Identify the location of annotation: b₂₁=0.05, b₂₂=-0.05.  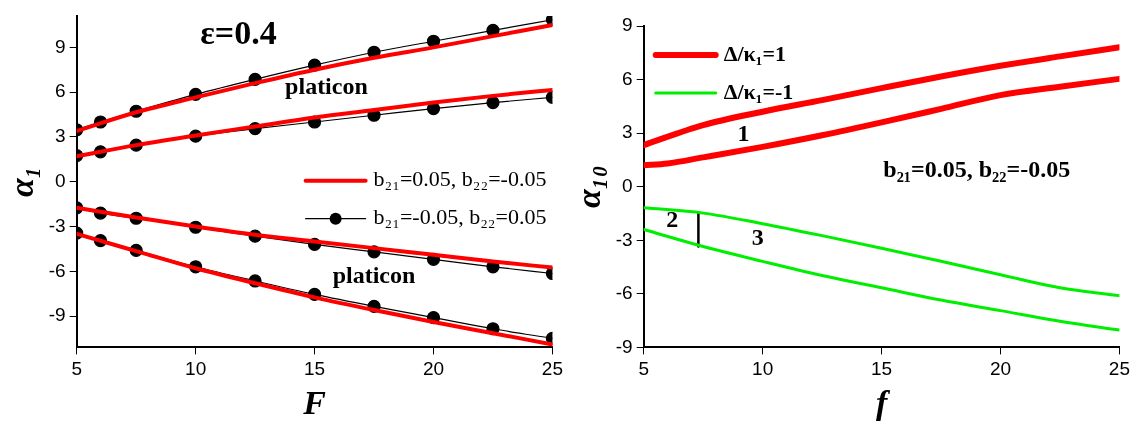
(977, 168).